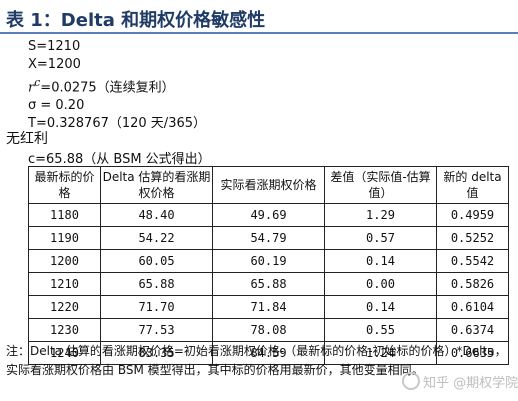 Image resolution: width=518 pixels, height=401 pixels. Describe the element at coordinates (64, 261) in the screenshot. I see `cell: 1200` at that location.